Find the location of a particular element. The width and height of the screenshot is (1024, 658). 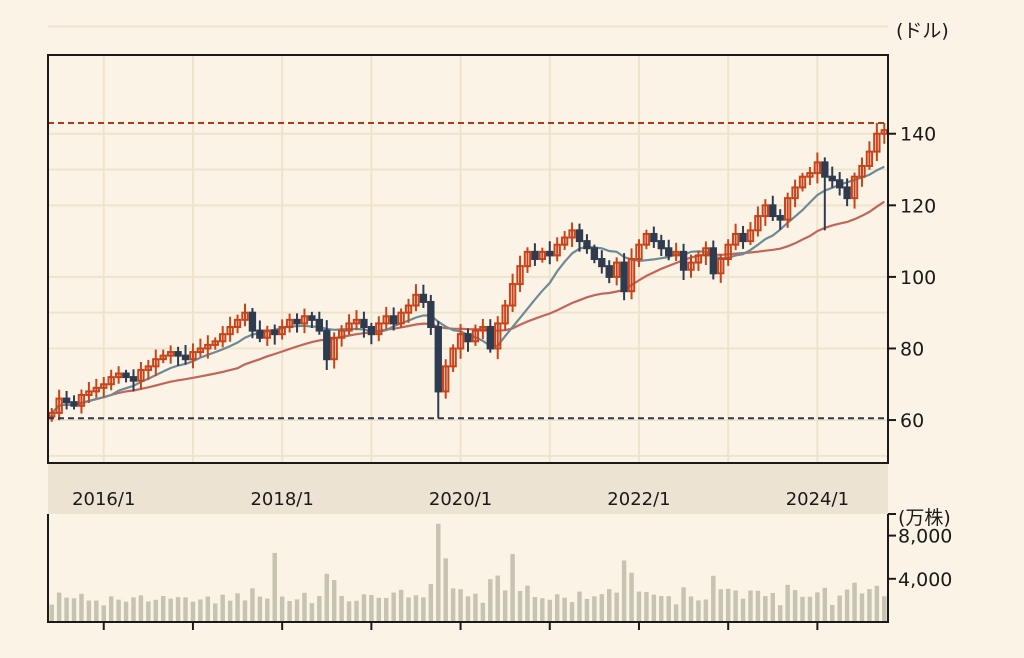

date-label-2024-1: 2024/1 is located at coordinates (817, 499).